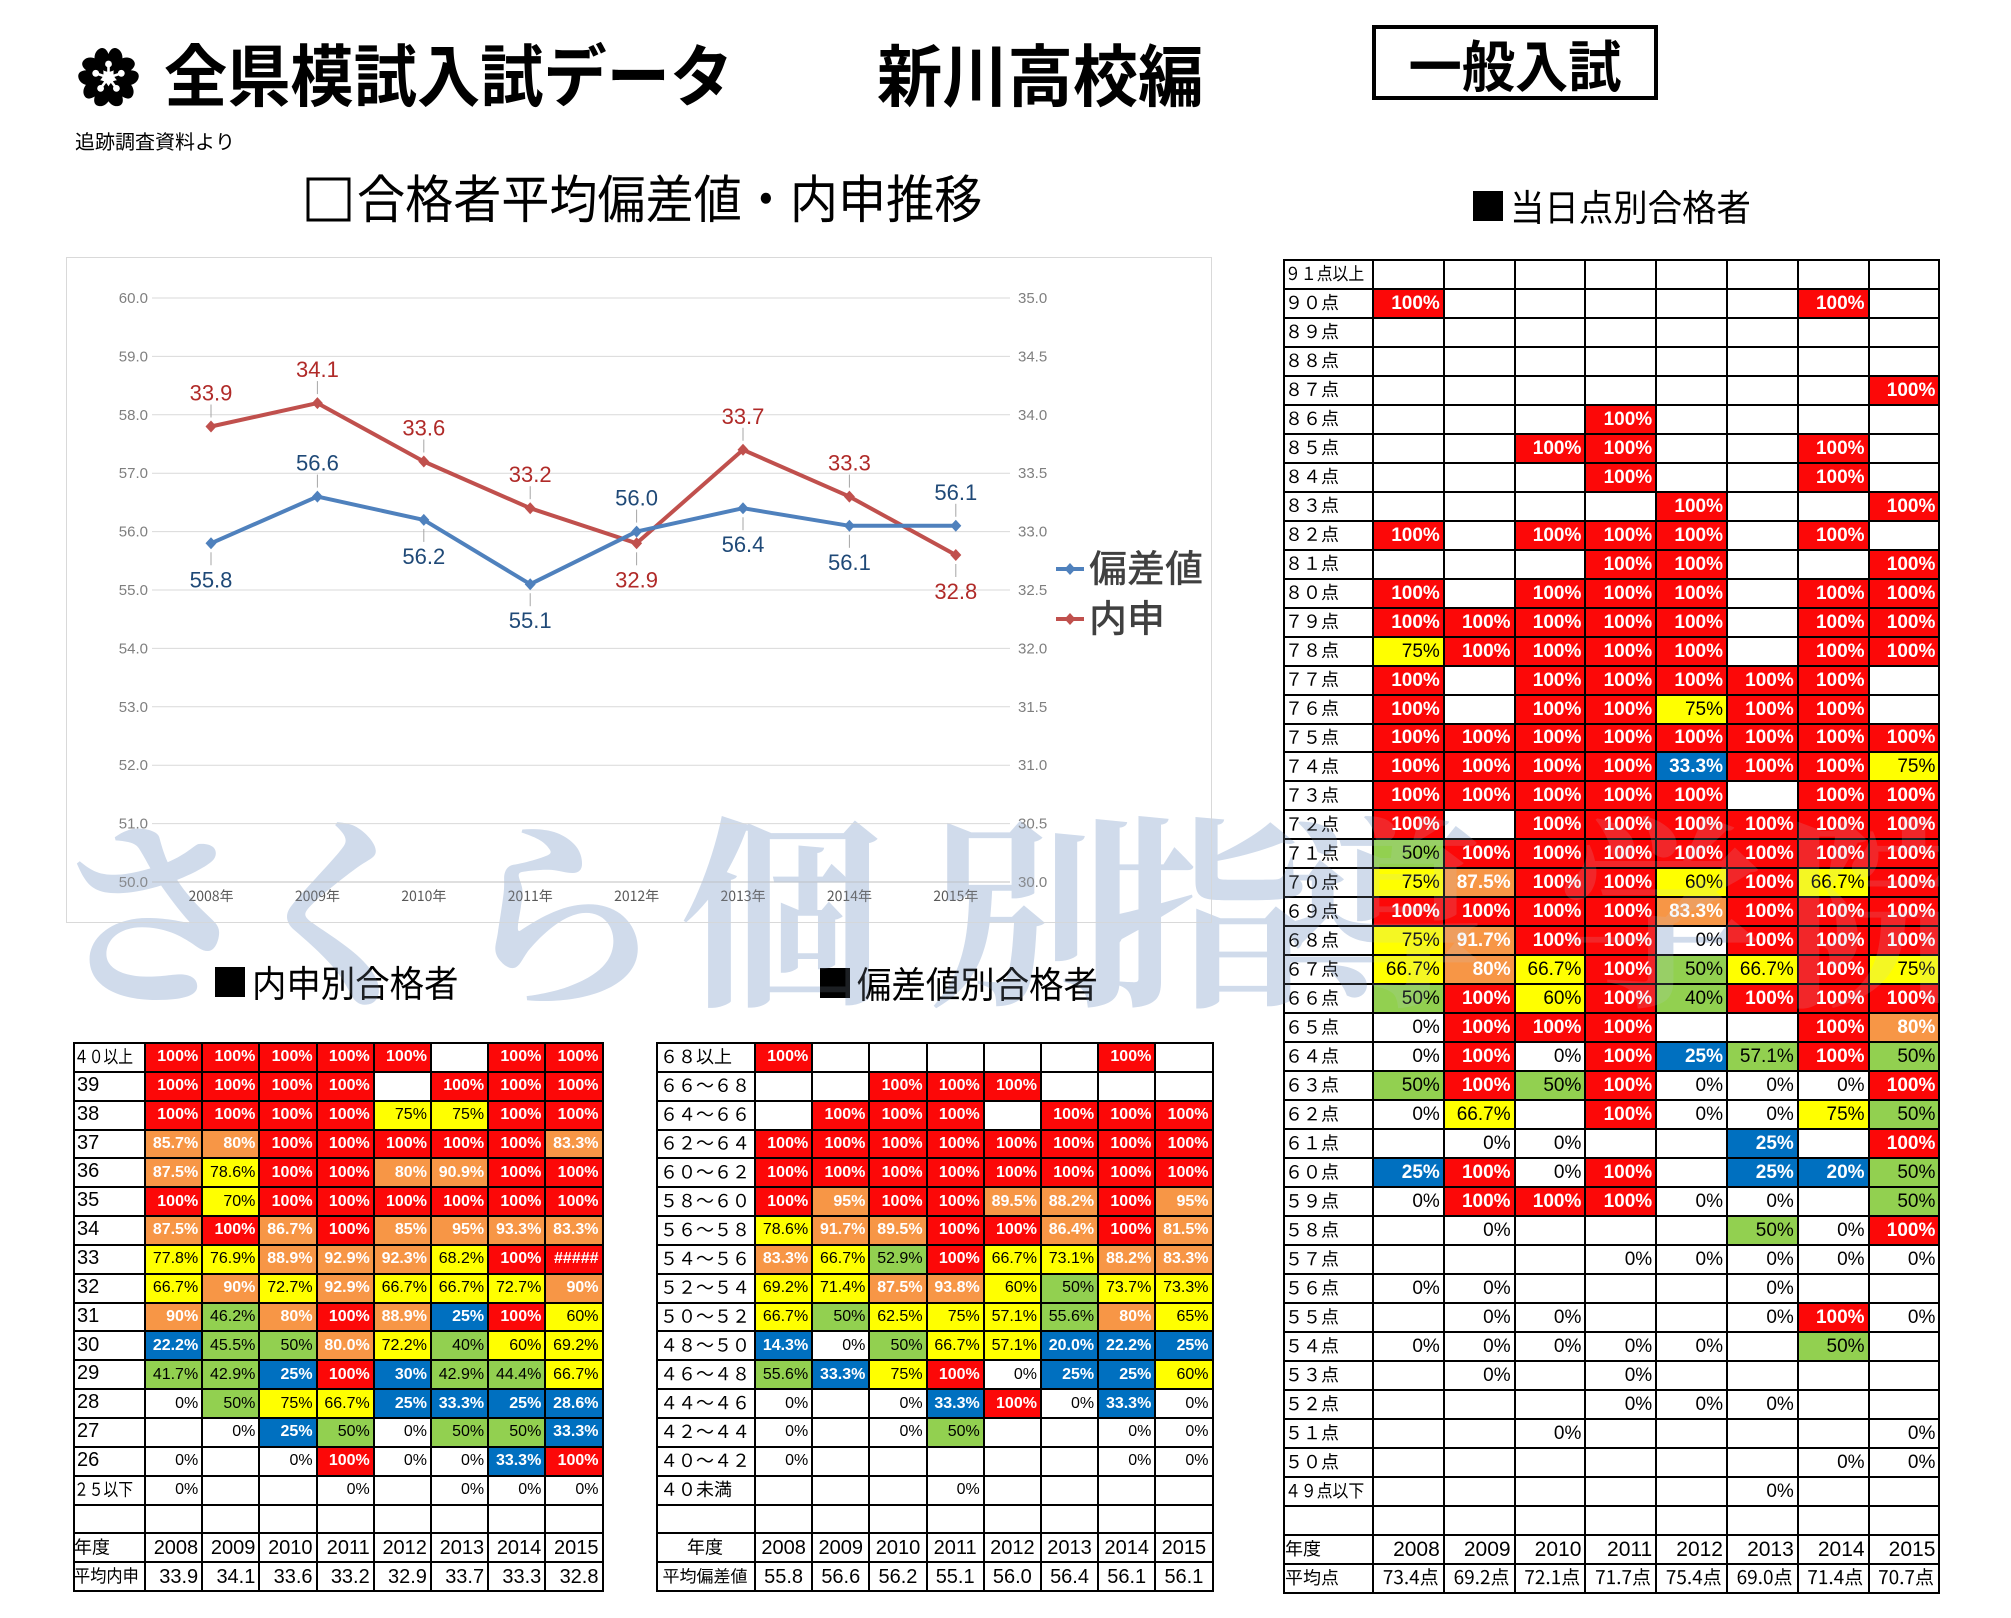 Image resolution: width=2011 pixels, height=1618 pixels. Describe the element at coordinates (1032, 882) in the screenshot. I see `svg-text: 30.0` at that location.